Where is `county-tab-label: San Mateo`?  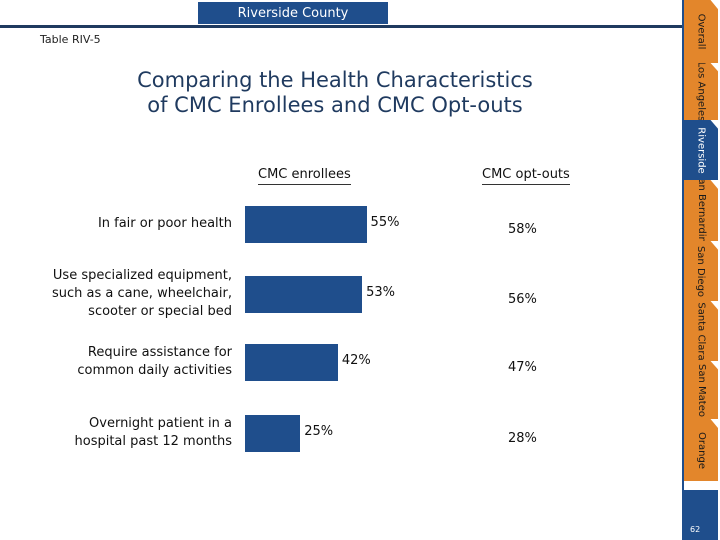
county-tab-label: San Mateo is located at coordinates (701, 390).